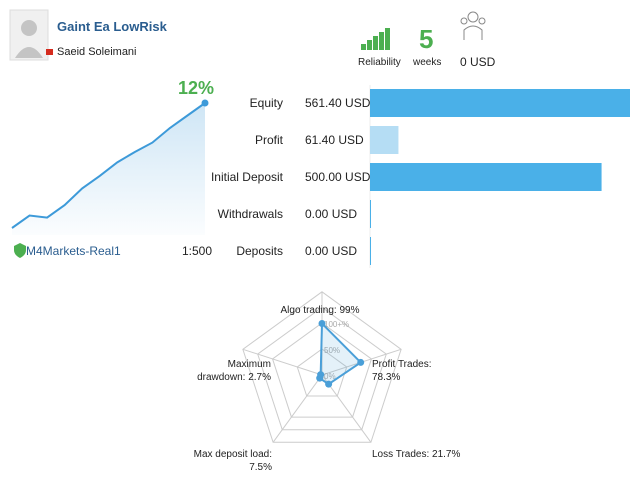 The height and width of the screenshot is (480, 640). What do you see at coordinates (49, 52) in the screenshot?
I see `flag` at bounding box center [49, 52].